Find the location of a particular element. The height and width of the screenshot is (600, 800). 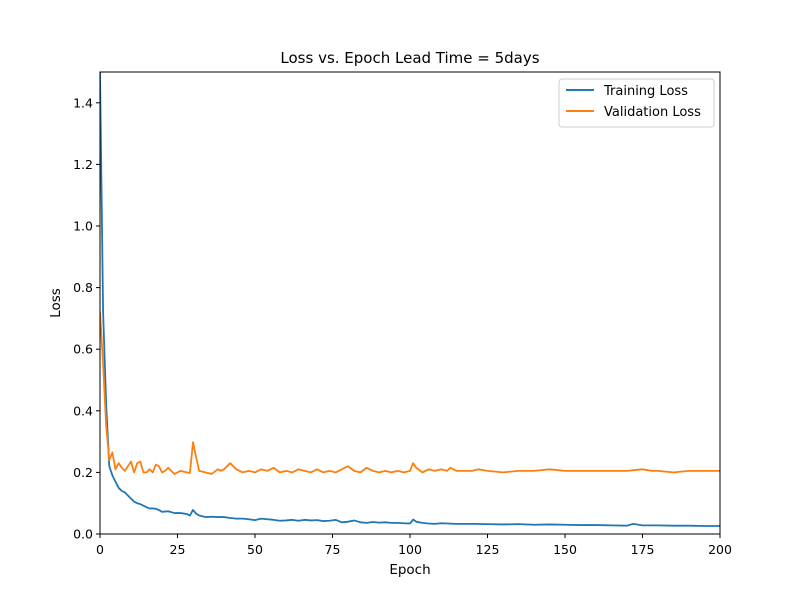

y-tick-label: 0.6 is located at coordinates (83, 349).